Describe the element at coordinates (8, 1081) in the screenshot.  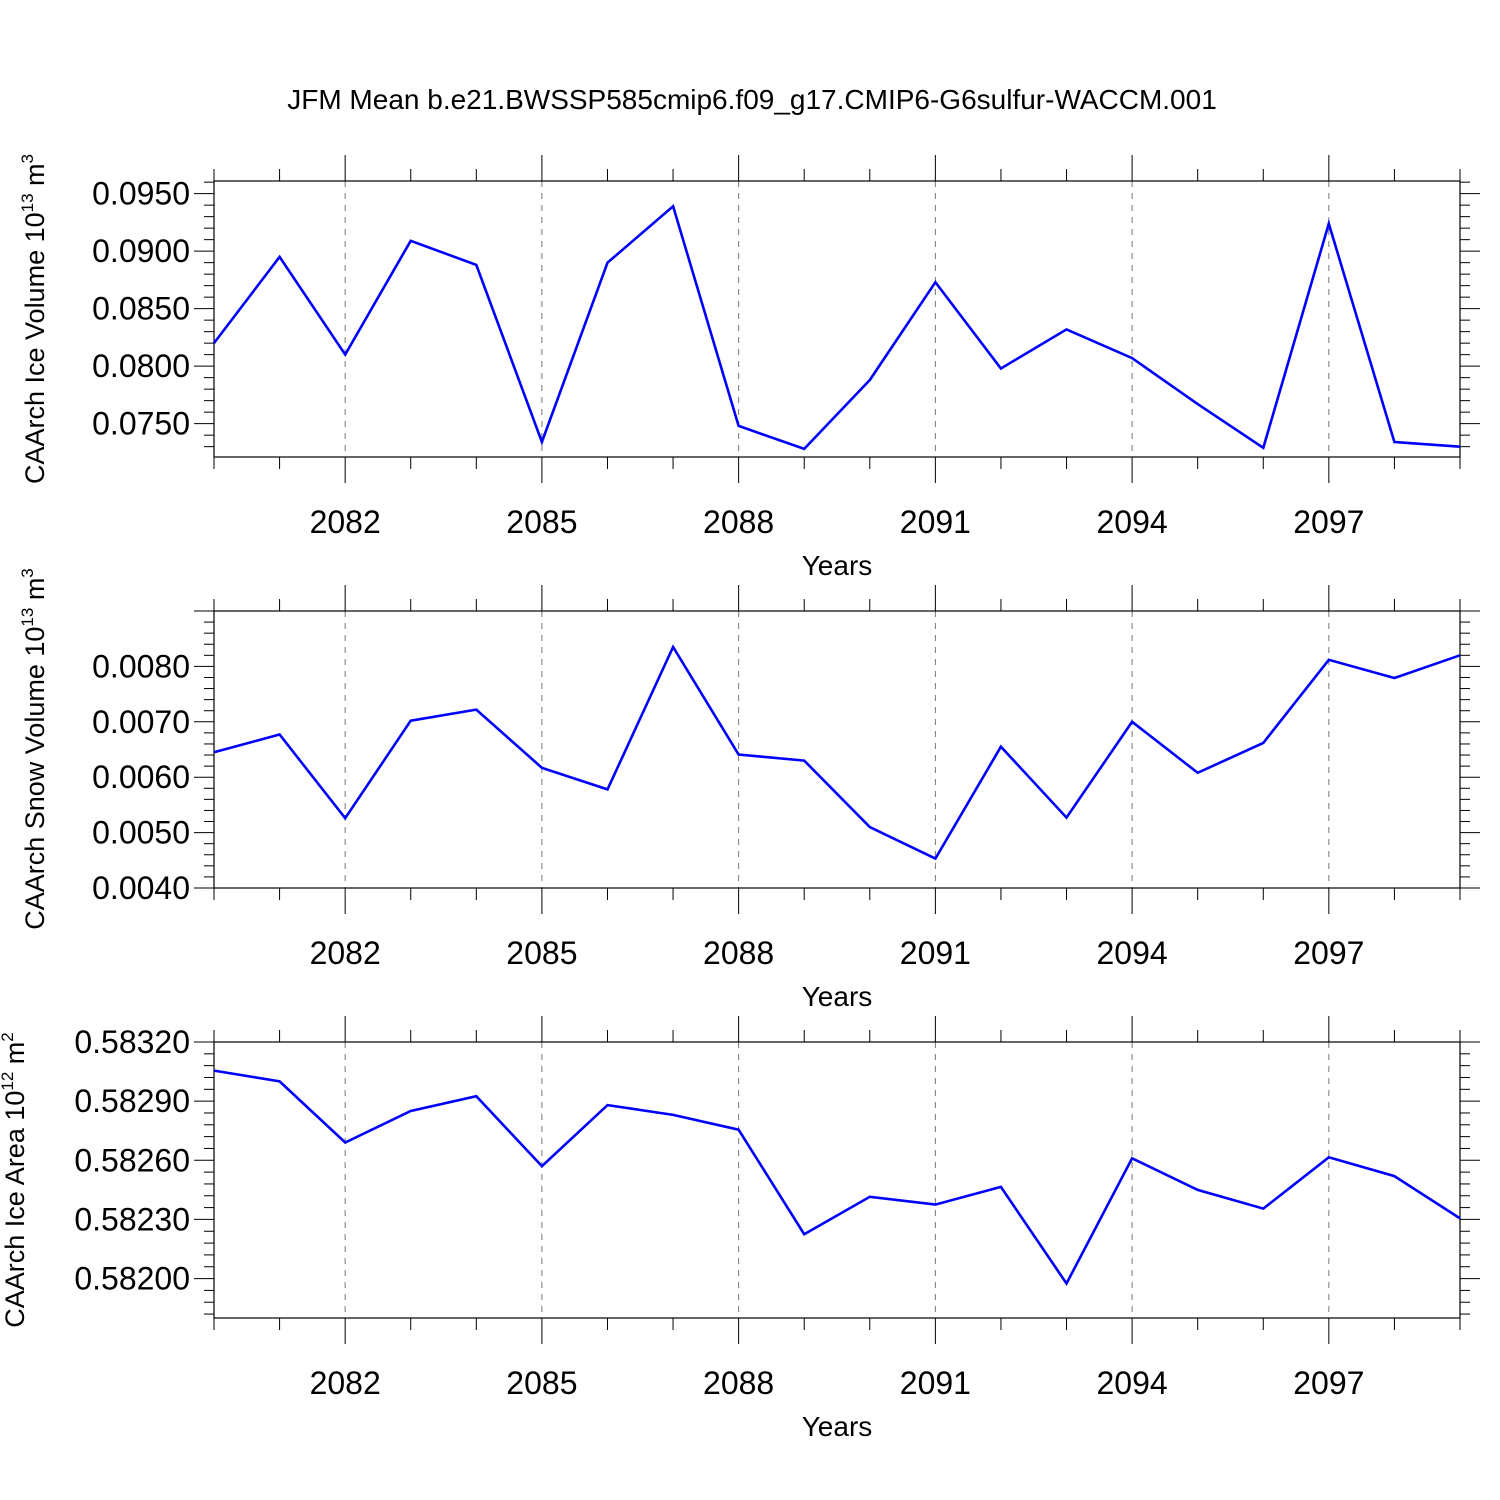
I see `y-axis-label-exponent: 12` at that location.